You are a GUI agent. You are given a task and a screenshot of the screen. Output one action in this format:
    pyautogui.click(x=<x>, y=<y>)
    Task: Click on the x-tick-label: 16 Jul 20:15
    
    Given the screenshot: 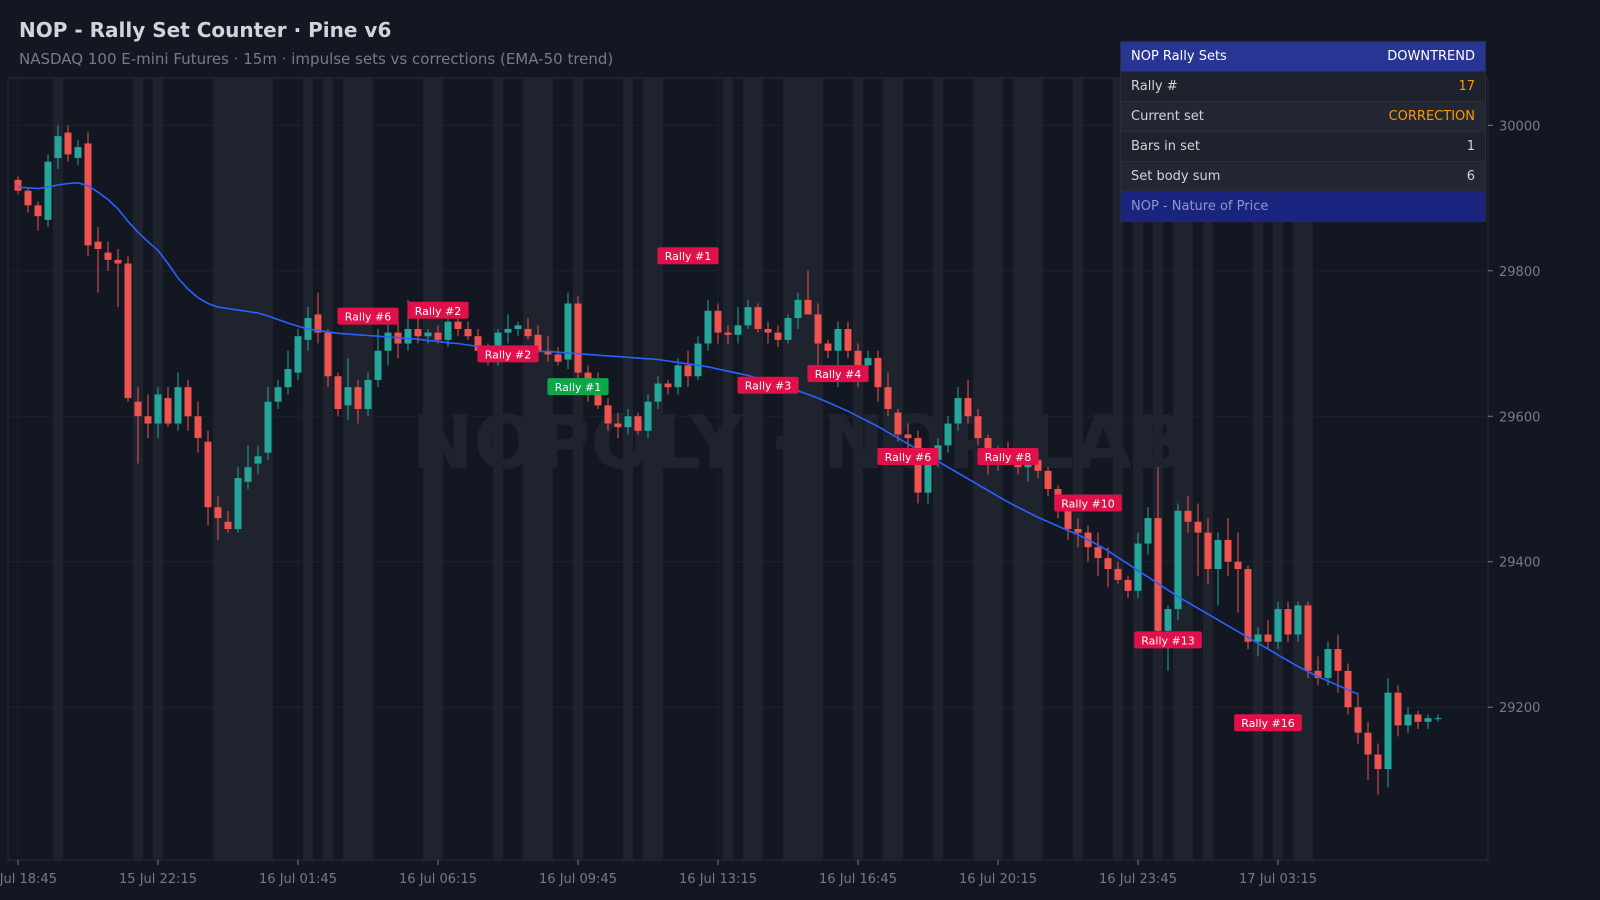 What is the action you would take?
    pyautogui.click(x=998, y=879)
    